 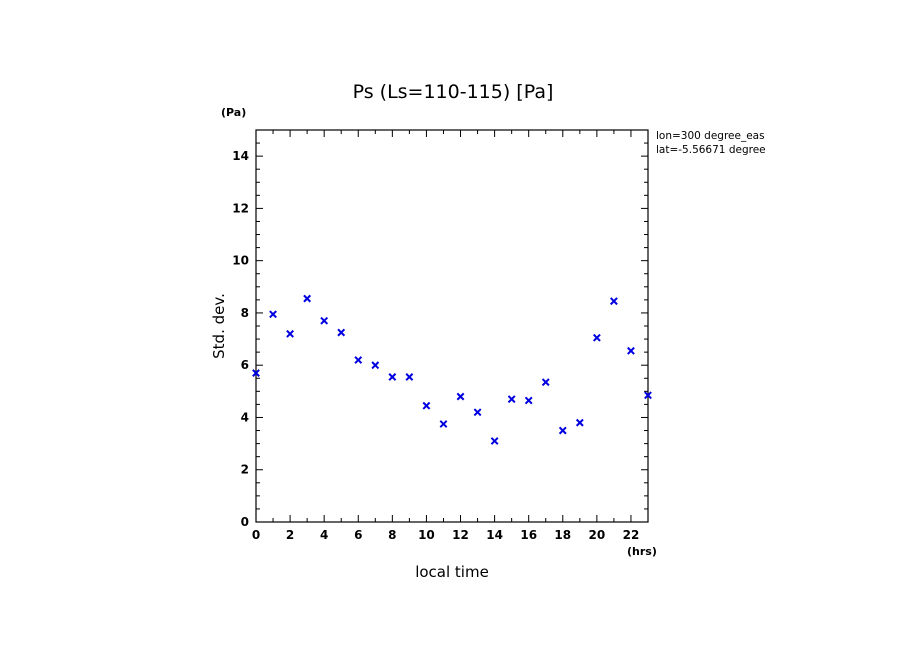 What do you see at coordinates (233, 112) in the screenshot?
I see `y-unit-label: (Pa)` at bounding box center [233, 112].